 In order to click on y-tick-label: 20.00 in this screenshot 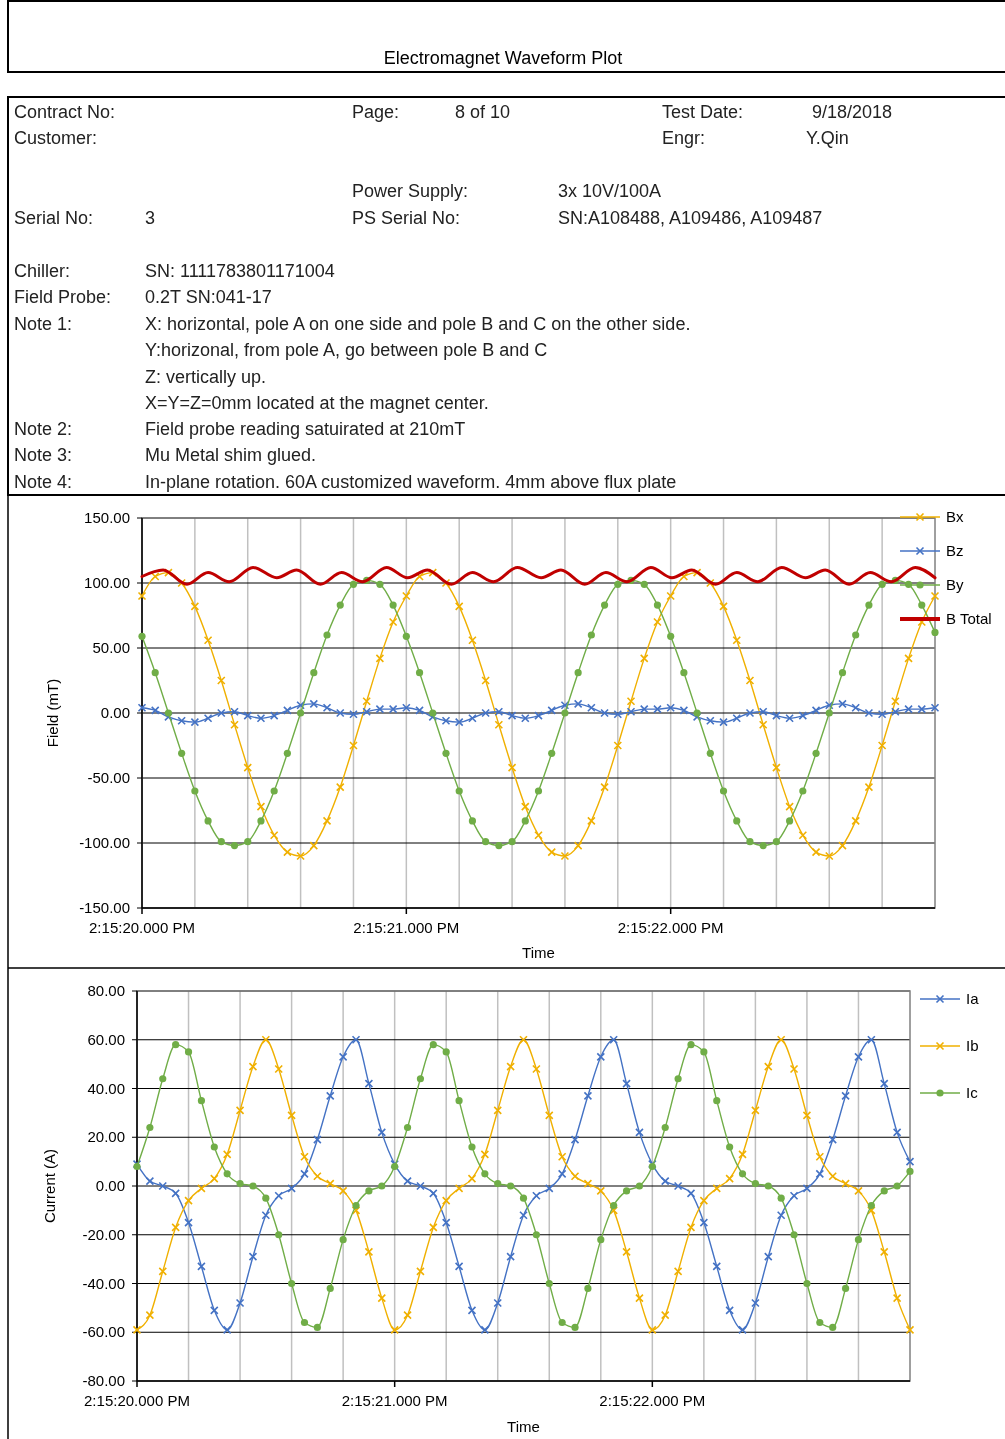, I will do `click(106, 1137)`.